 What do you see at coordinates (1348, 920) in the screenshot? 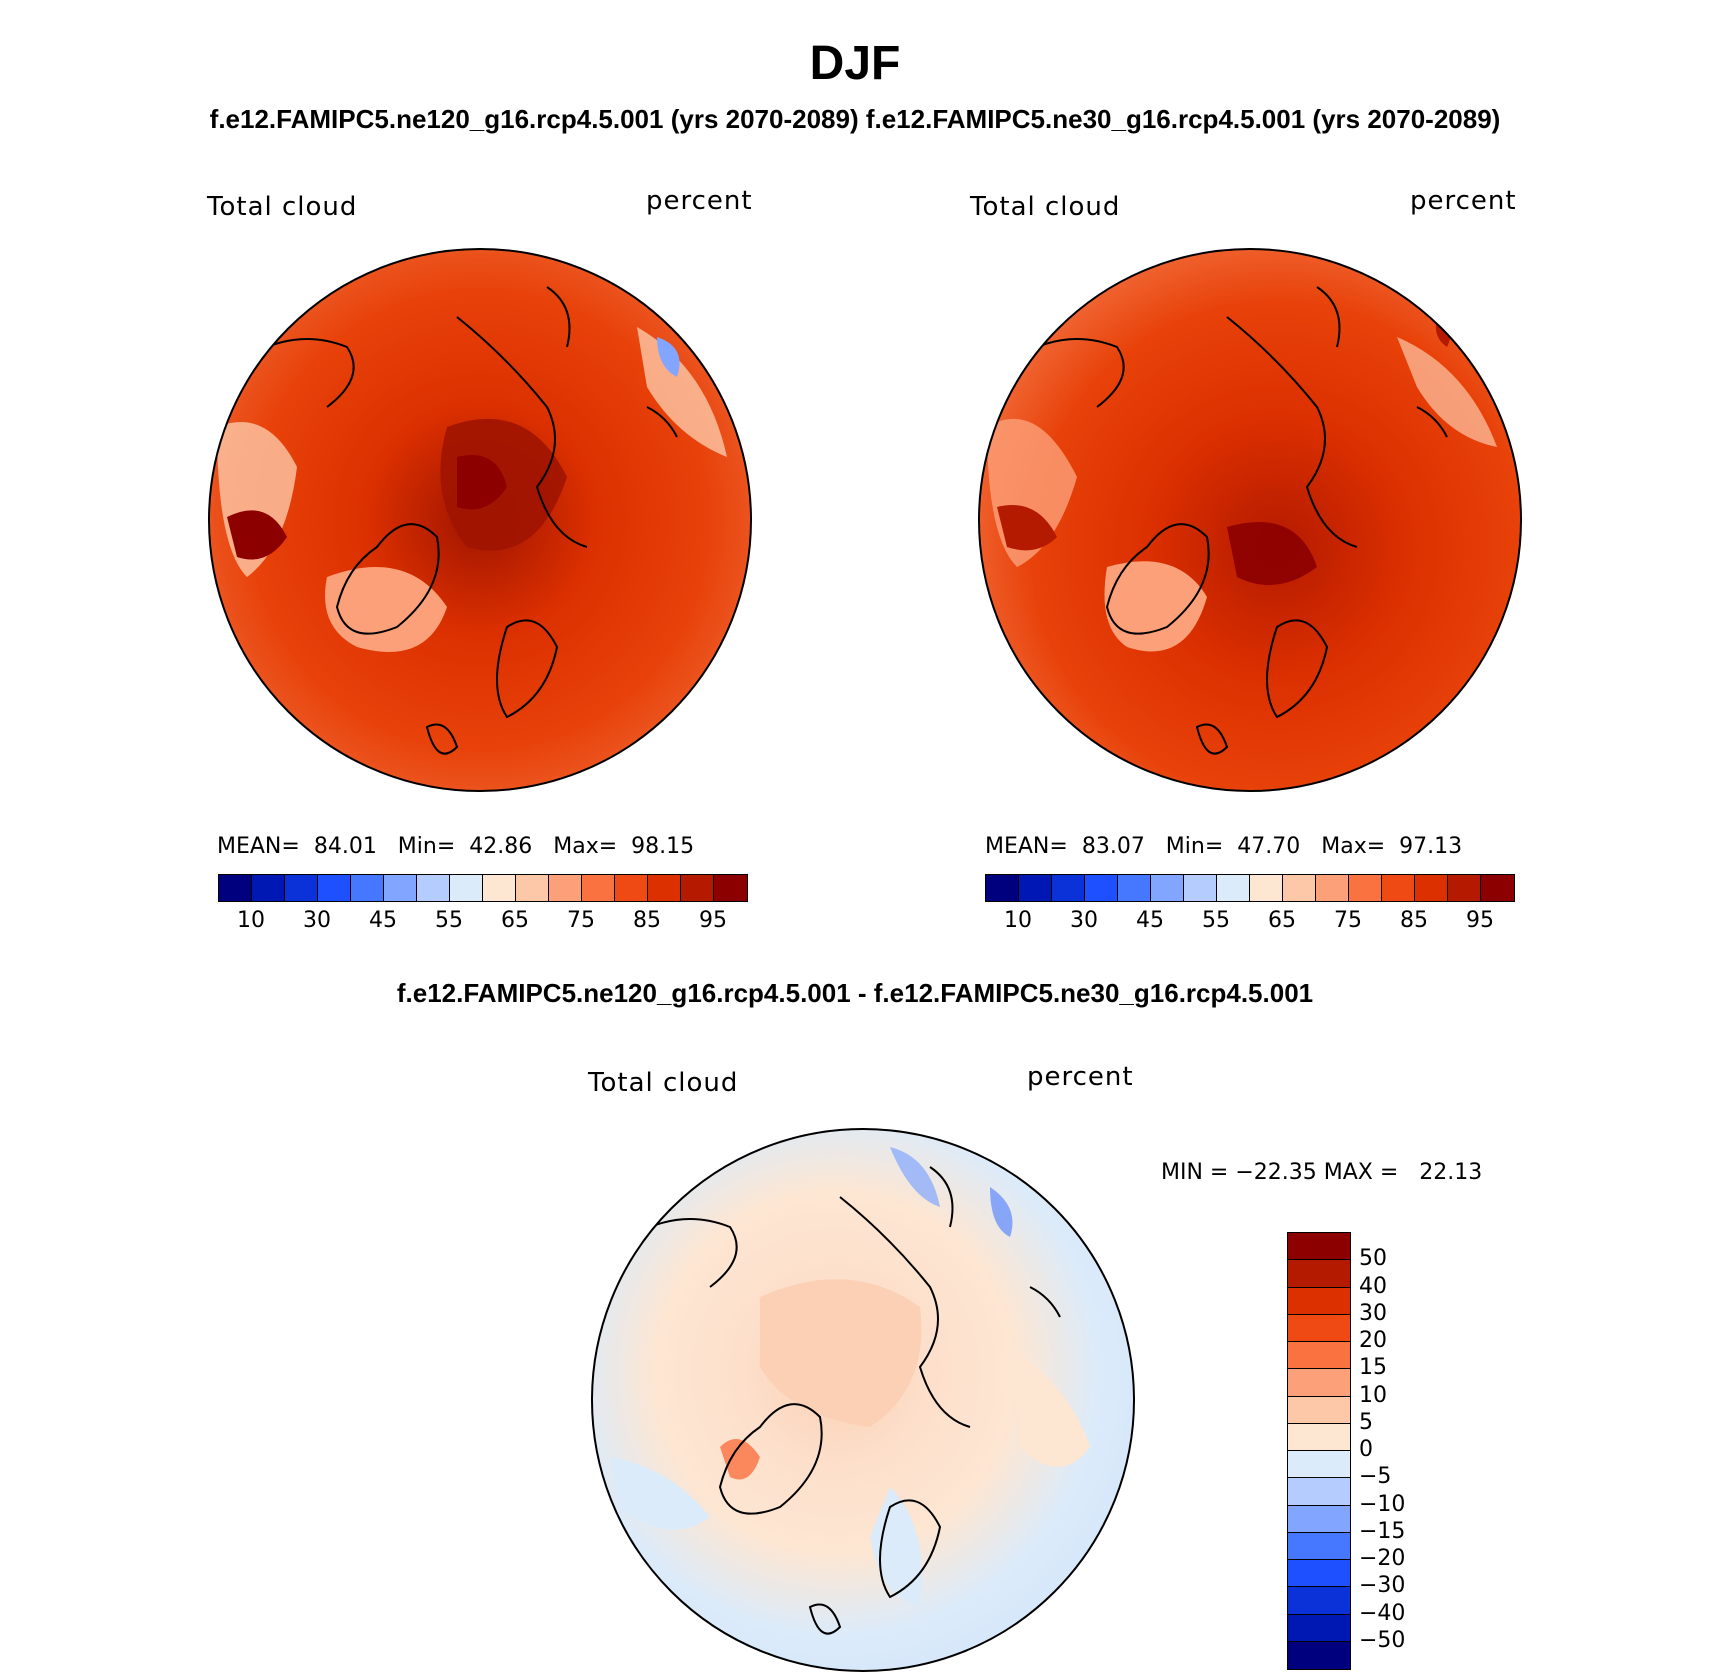
I see `panel2-colorbar-tick-label: 75` at bounding box center [1348, 920].